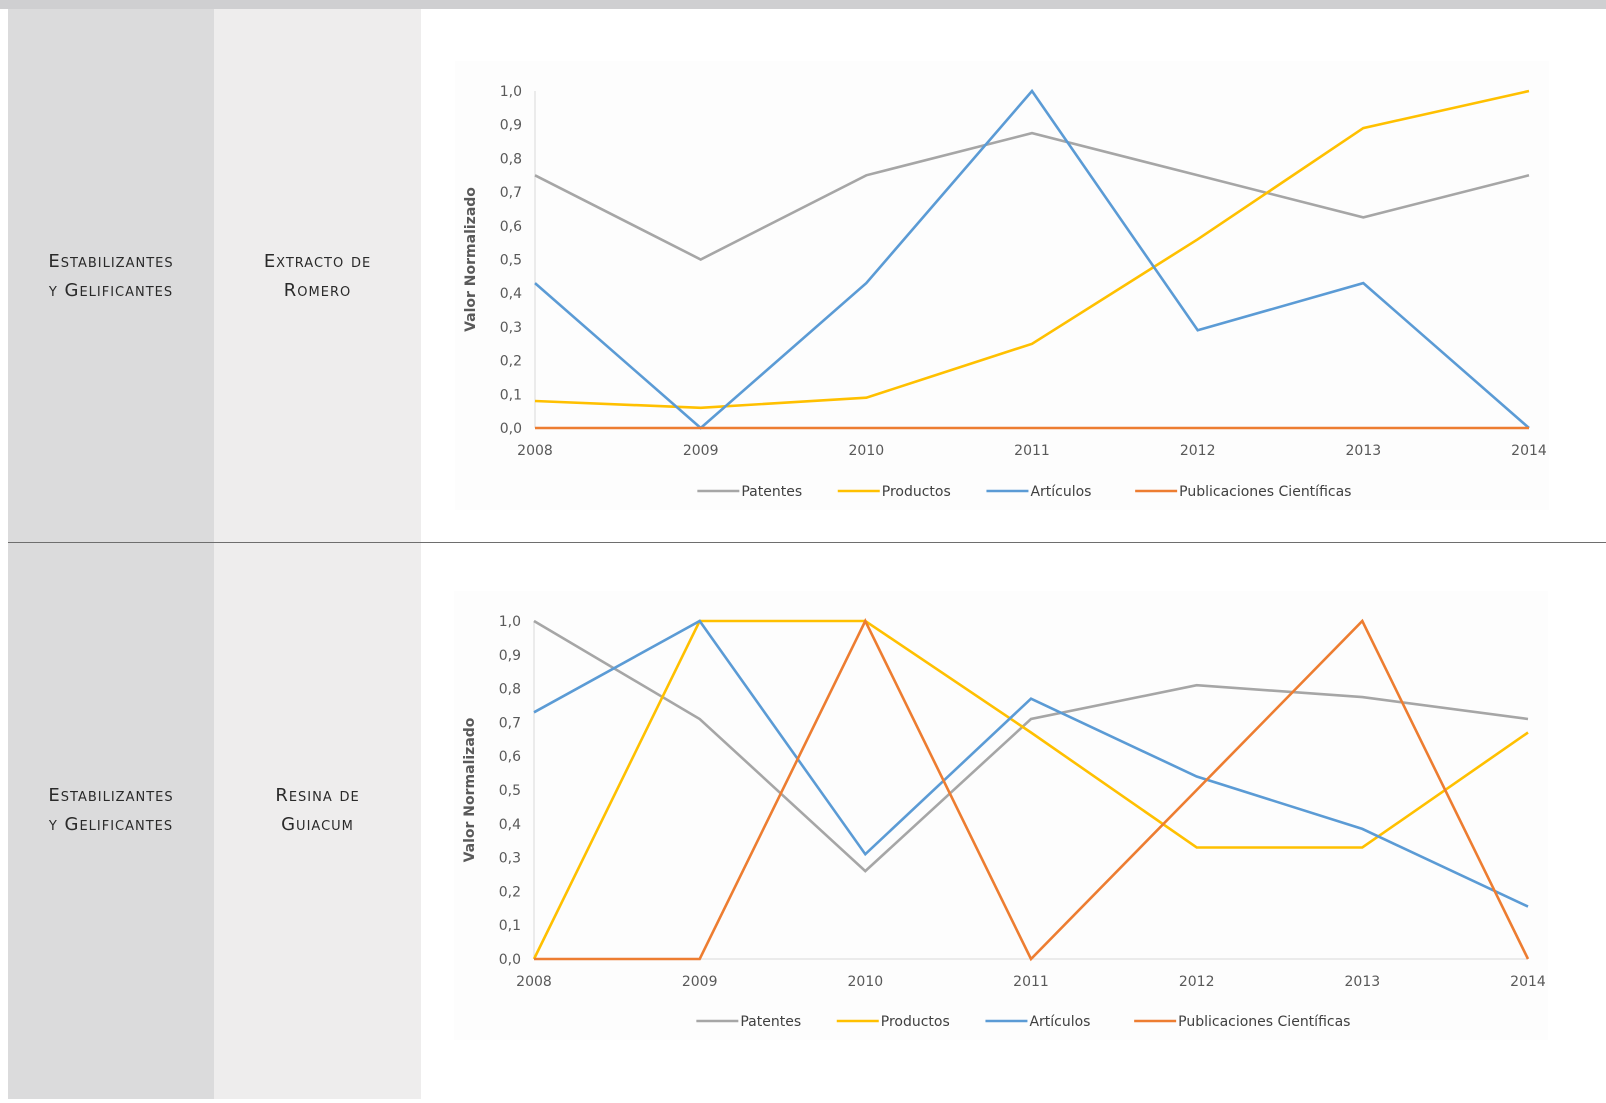 The image size is (1606, 1103). I want to click on top-bar, so click(803, 4).